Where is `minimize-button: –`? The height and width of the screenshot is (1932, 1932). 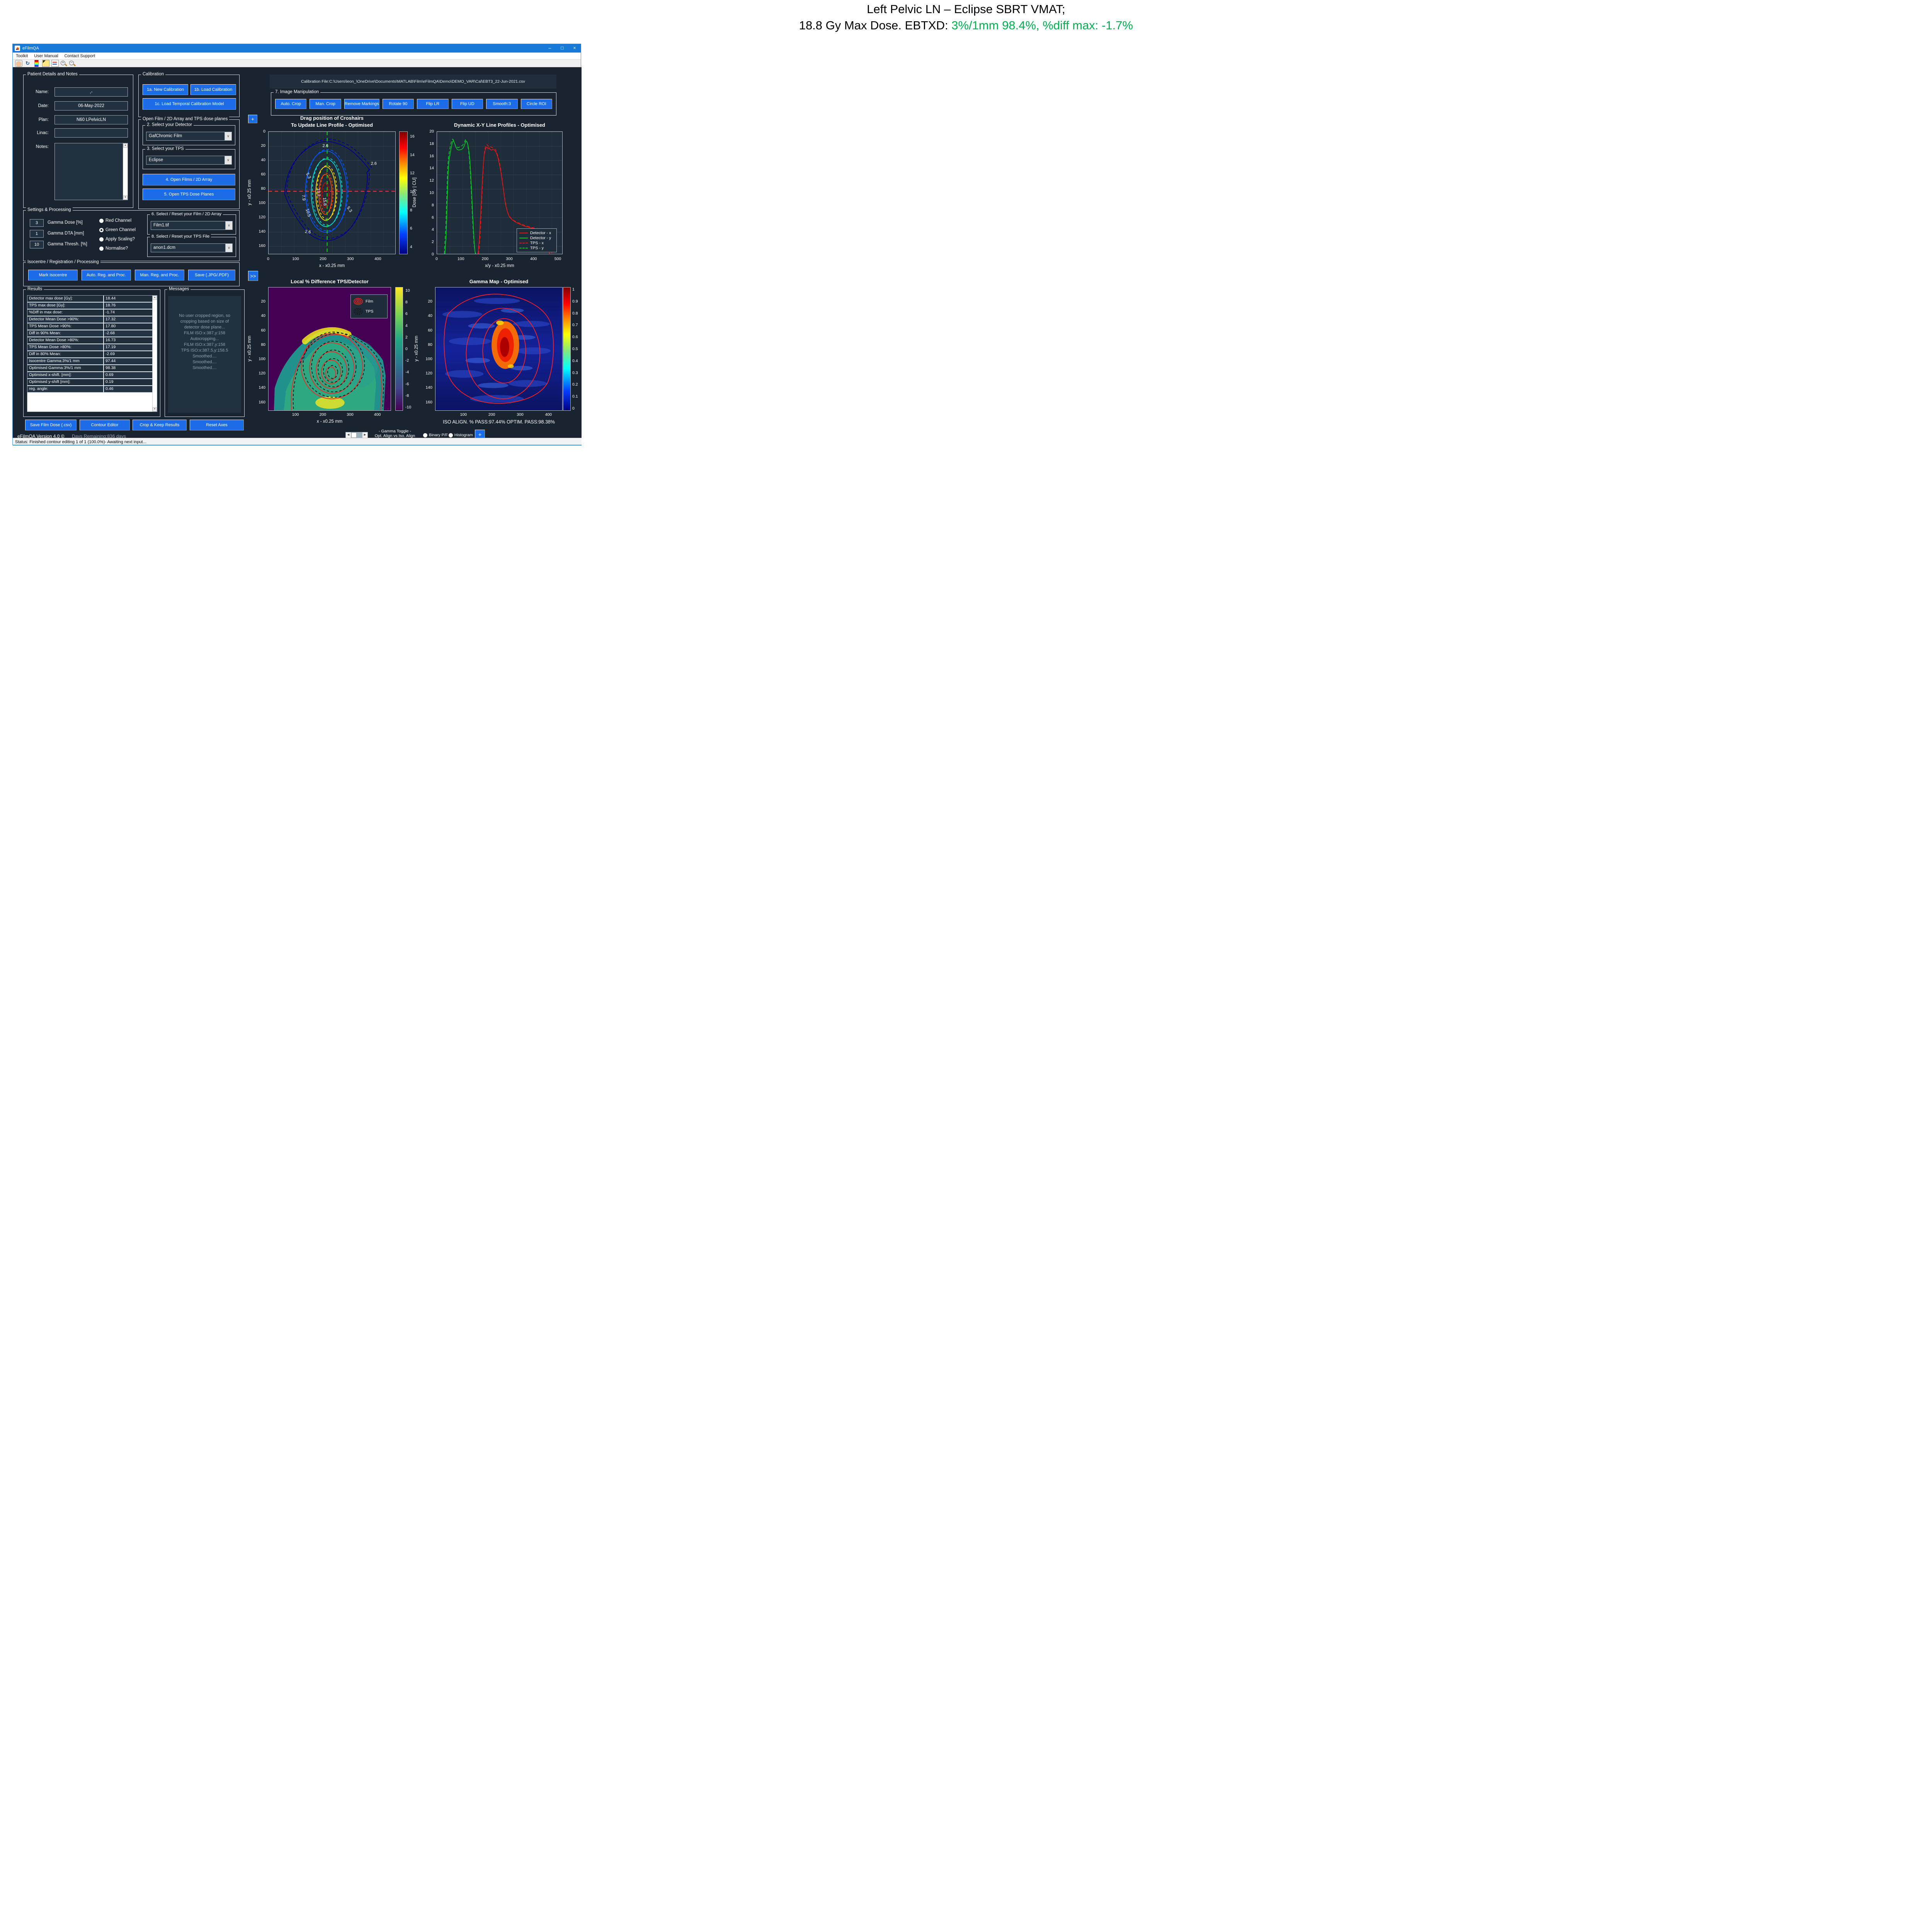
minimize-button: – is located at coordinates (549, 48).